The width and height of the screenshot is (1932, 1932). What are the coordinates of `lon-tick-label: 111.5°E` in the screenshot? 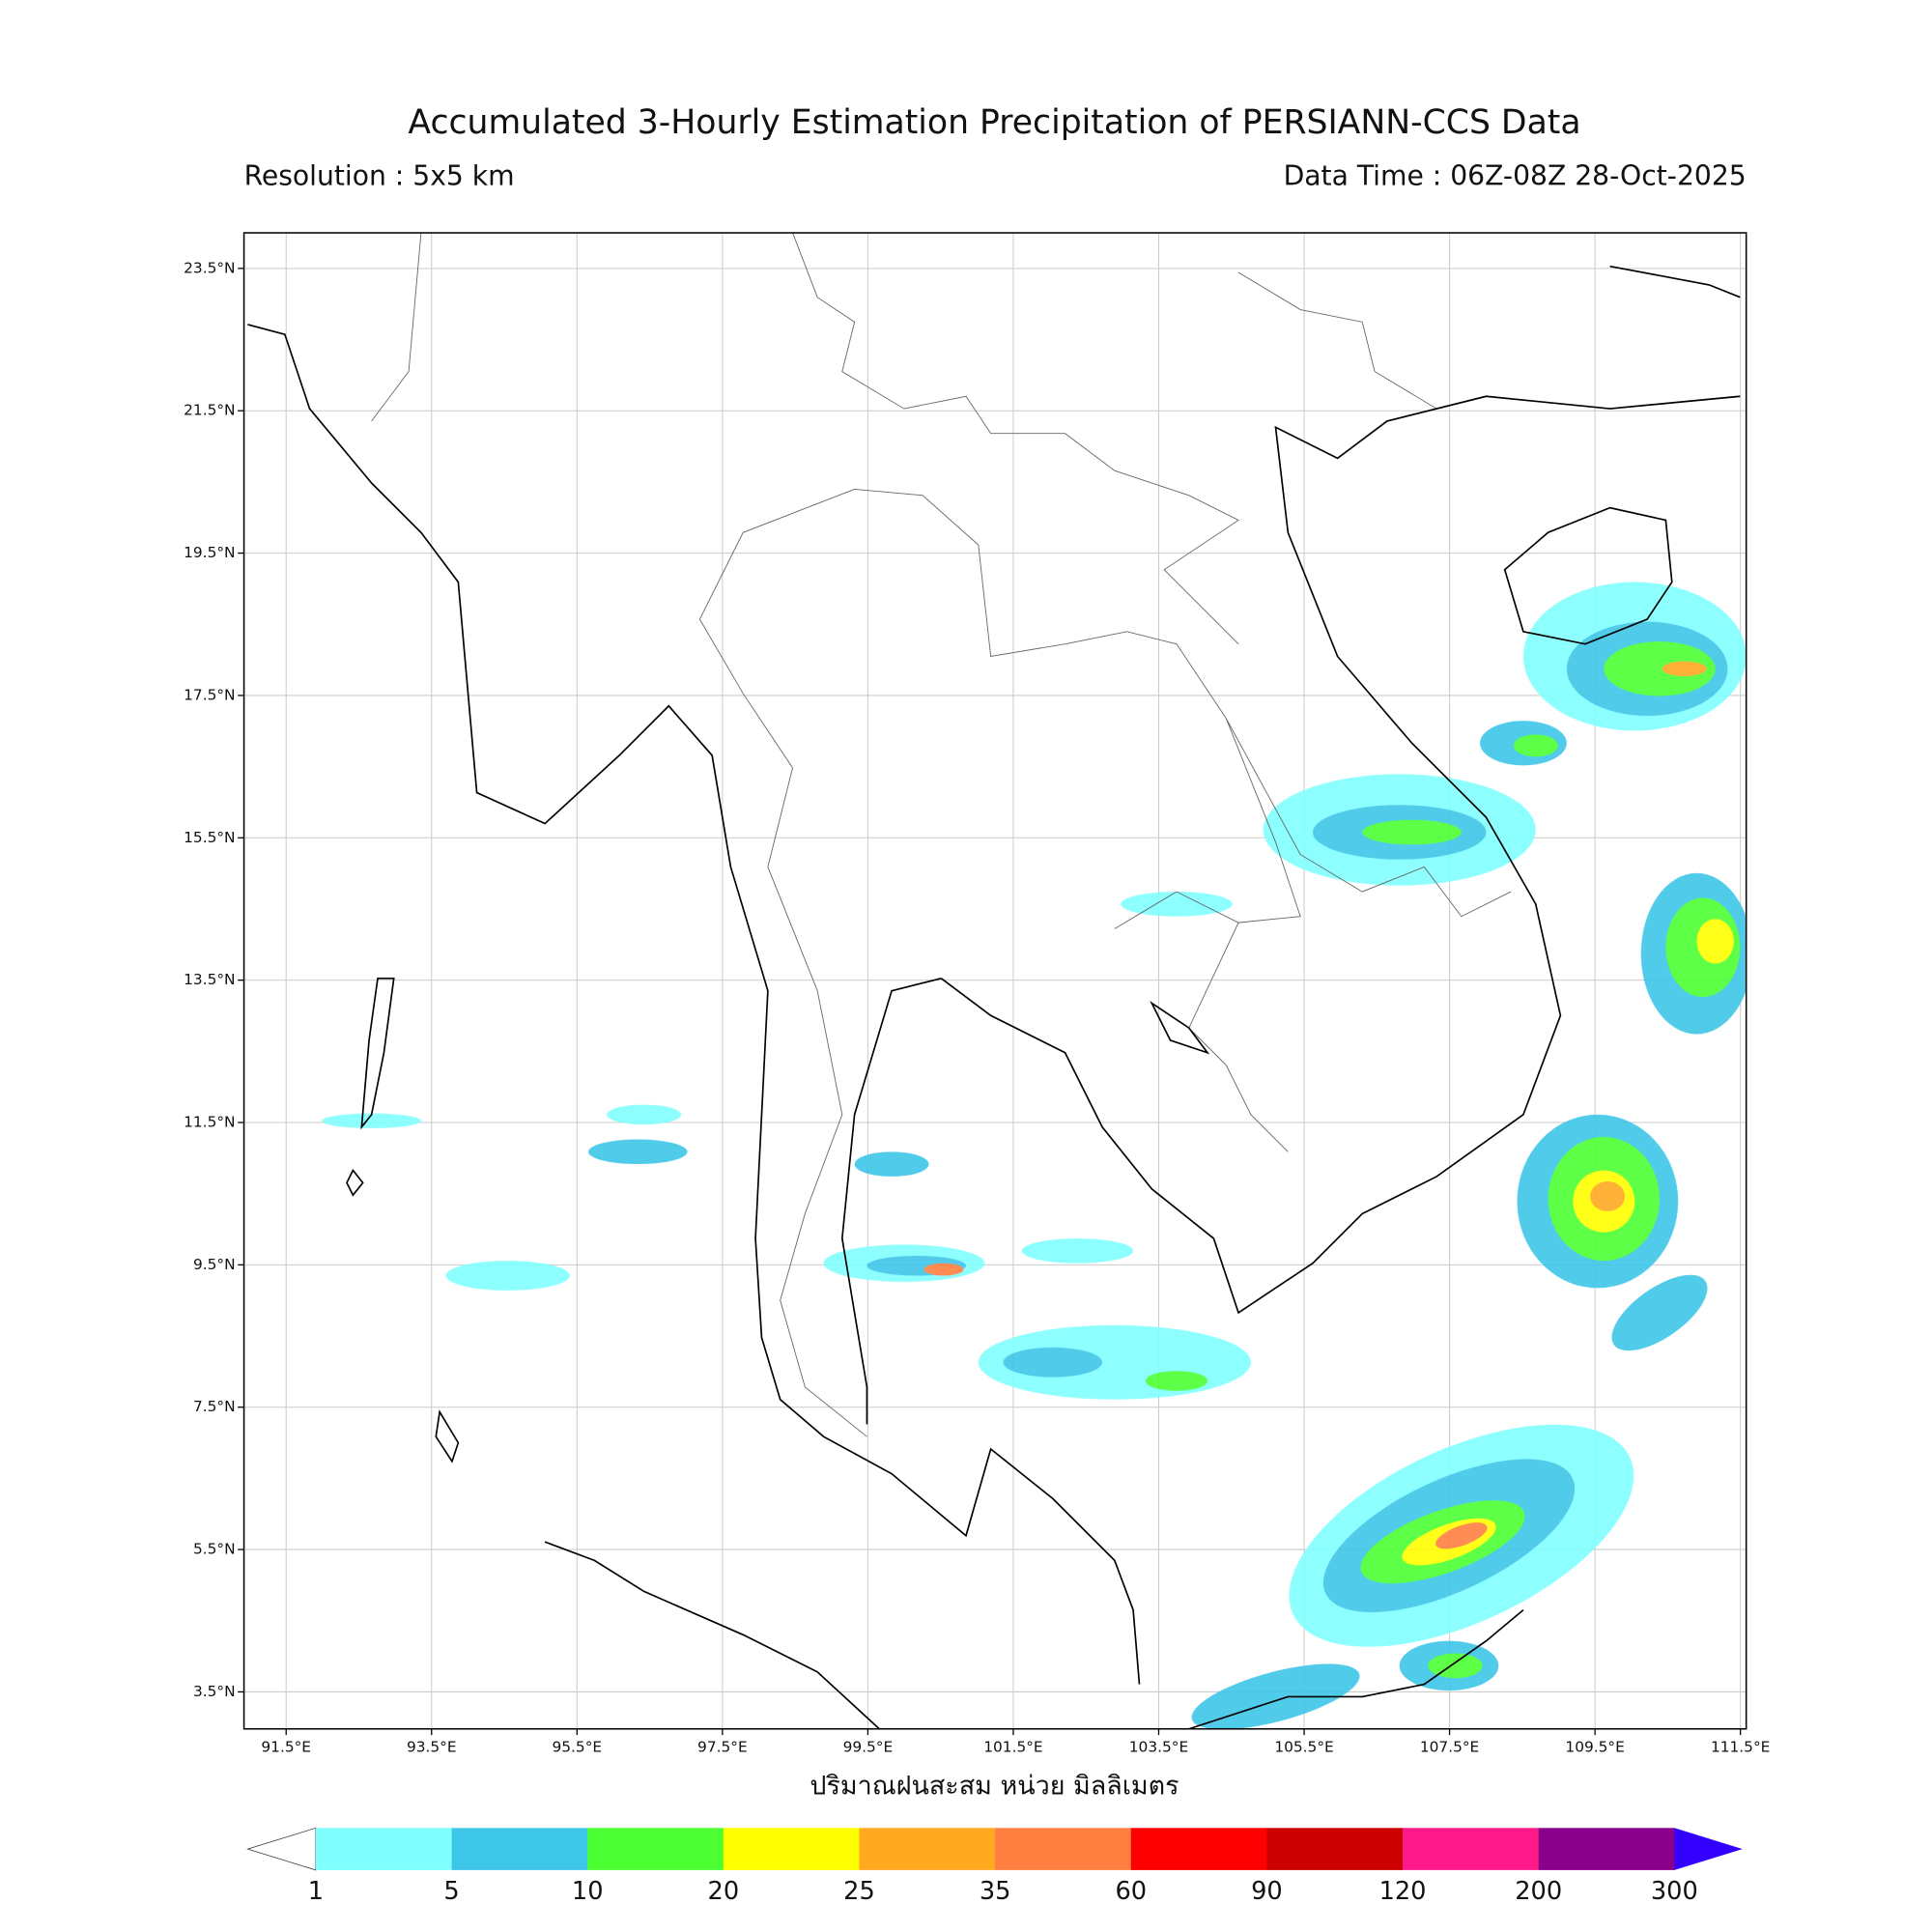 It's located at (1740, 1746).